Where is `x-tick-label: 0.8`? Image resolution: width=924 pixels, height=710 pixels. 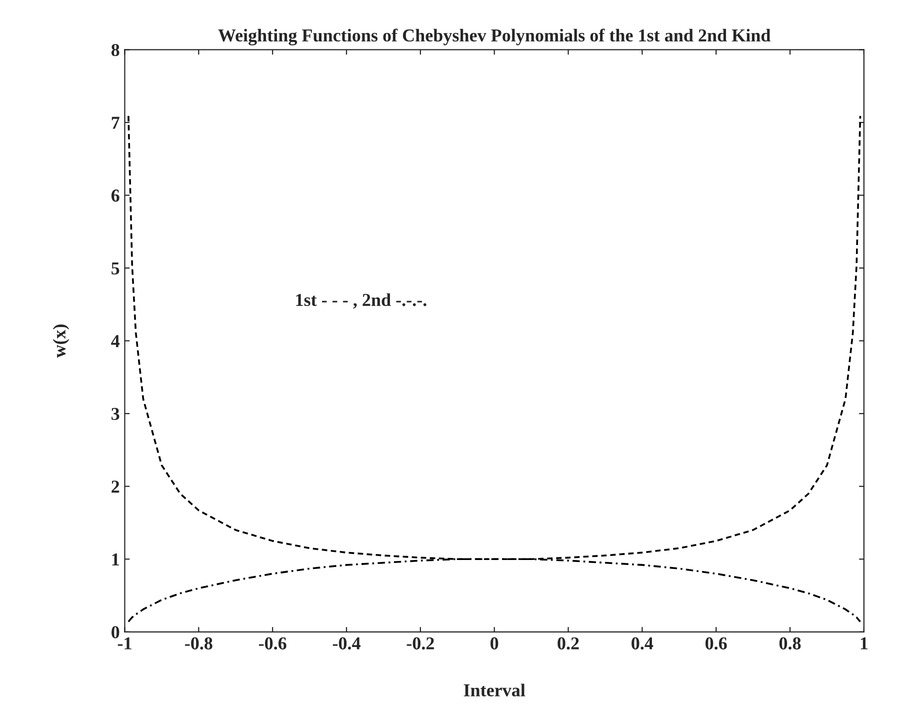
x-tick-label: 0.8 is located at coordinates (790, 643).